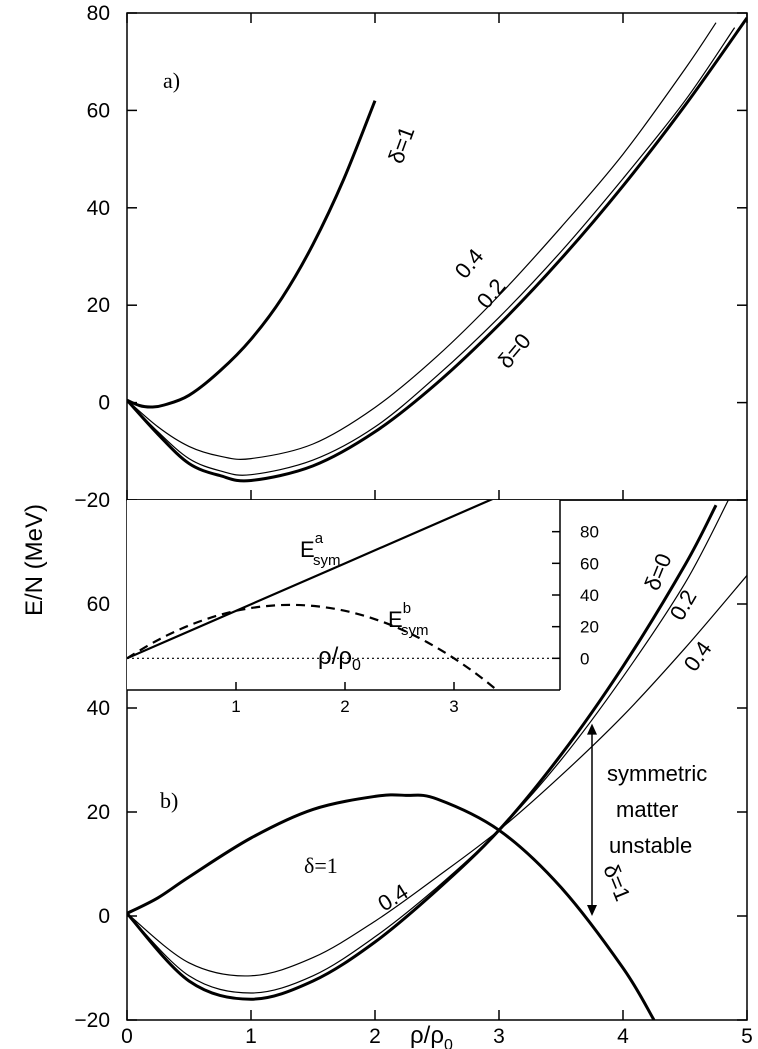  Describe the element at coordinates (104, 403) in the screenshot. I see `panel-a-ytick-label: 0` at that location.